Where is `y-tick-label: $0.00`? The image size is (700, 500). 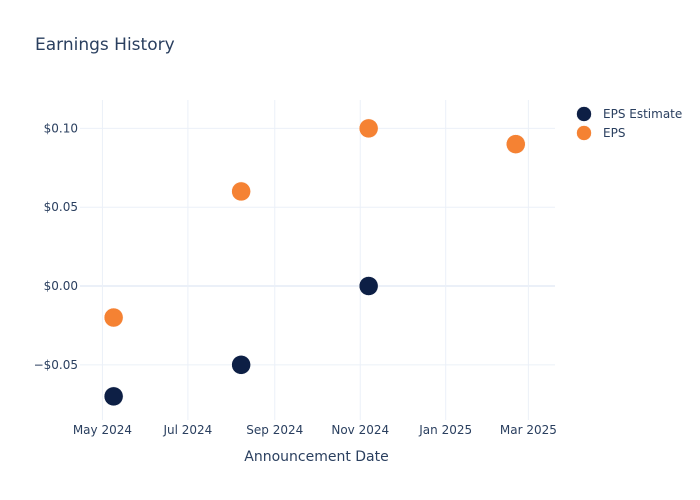
y-tick-label: $0.00 is located at coordinates (61, 286).